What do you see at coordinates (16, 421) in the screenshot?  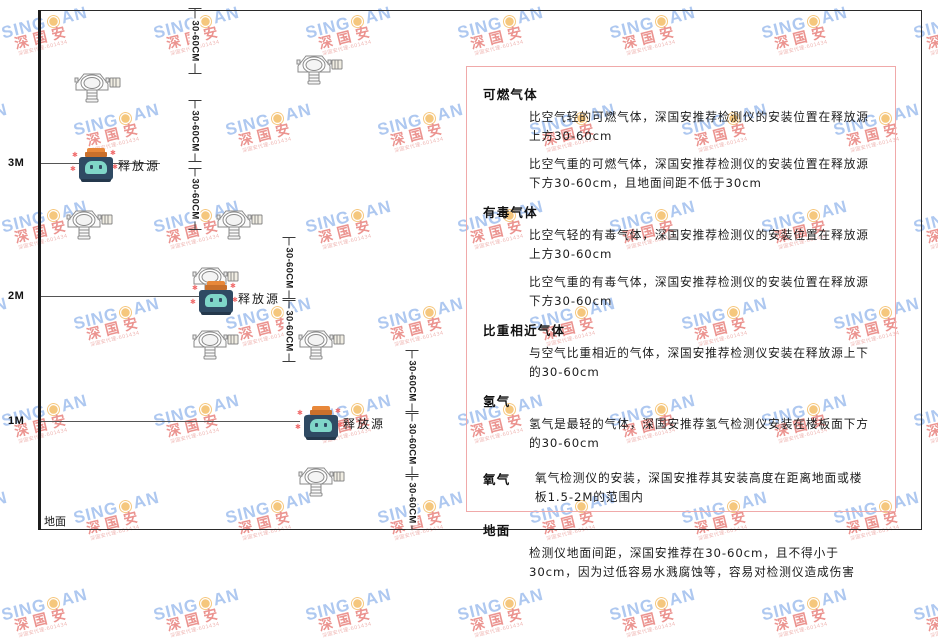 I see `axis-label-1m: 1M` at bounding box center [16, 421].